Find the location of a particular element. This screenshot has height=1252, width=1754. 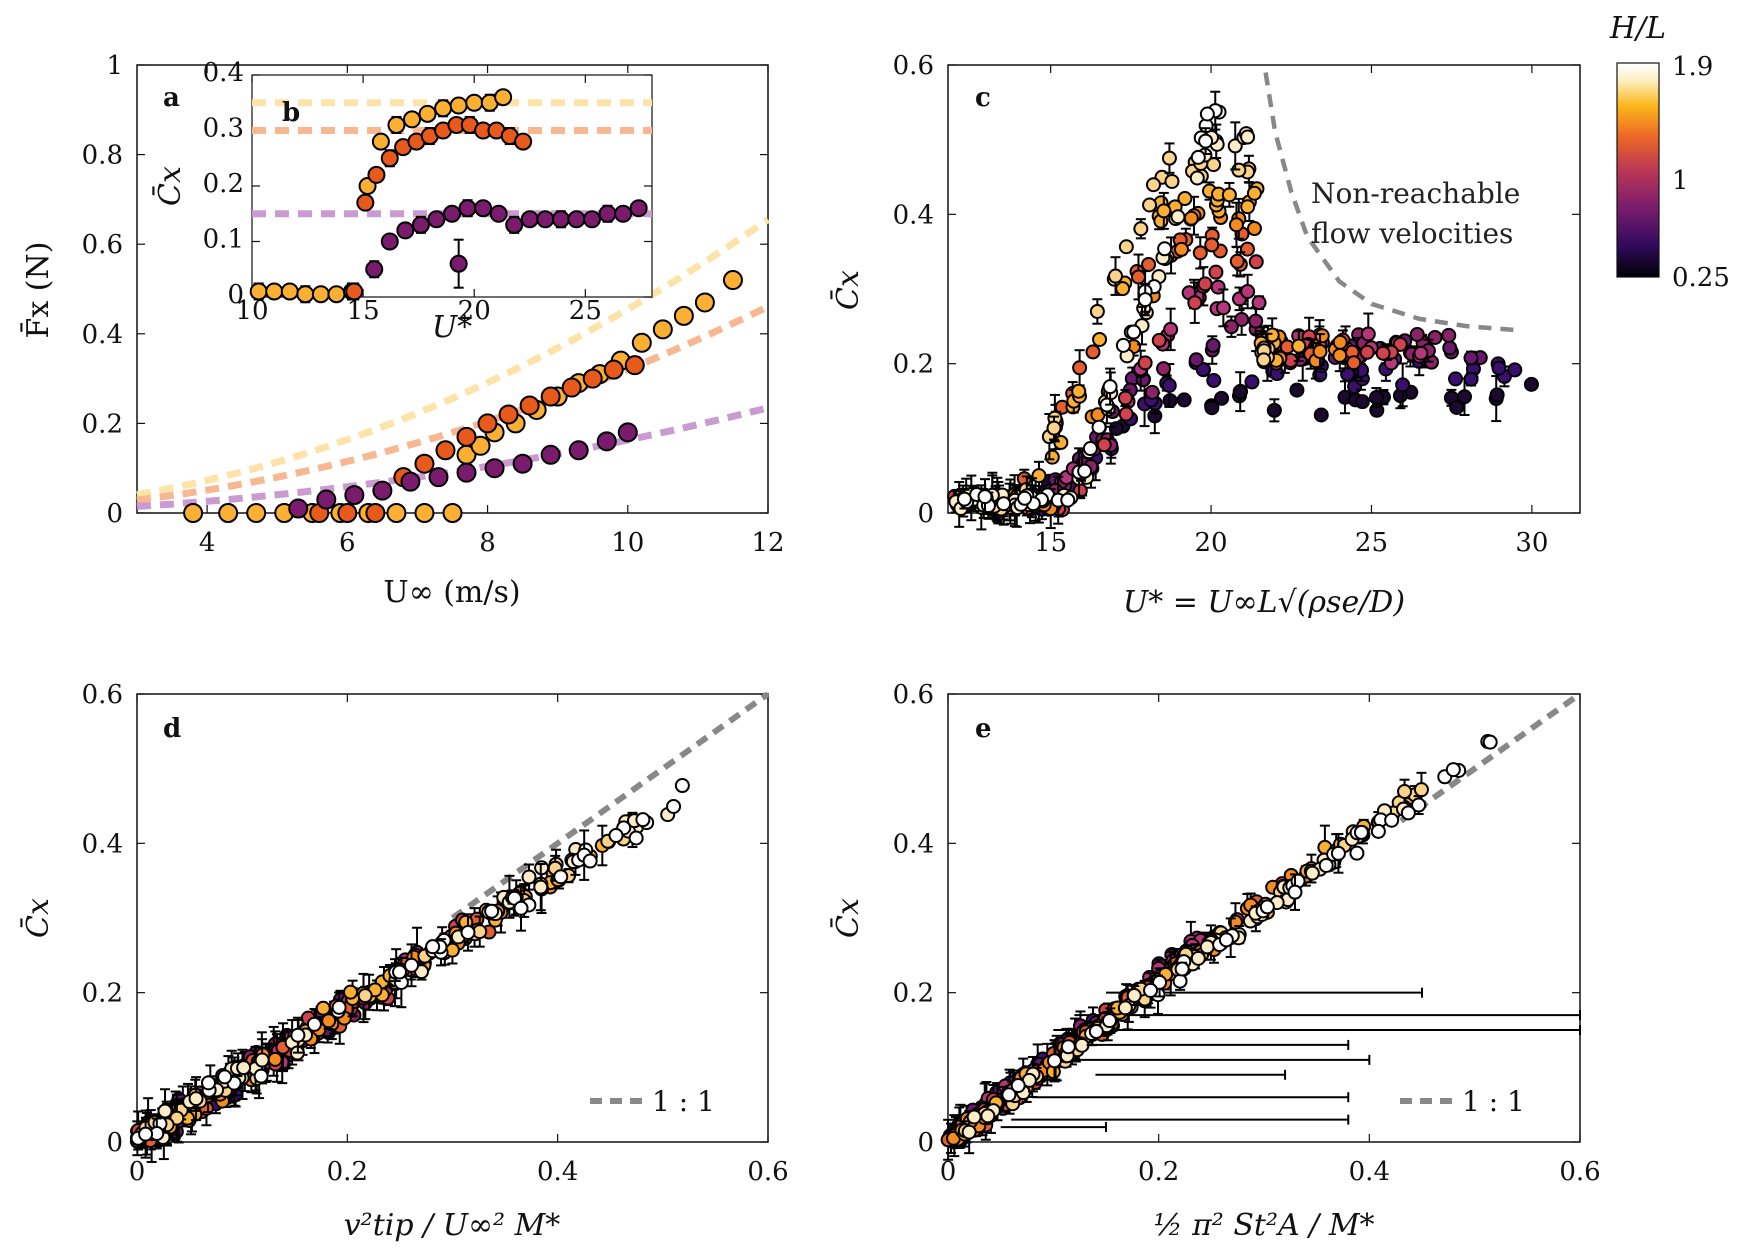

panel-d-xtick-label: 0 is located at coordinates (137, 1172).